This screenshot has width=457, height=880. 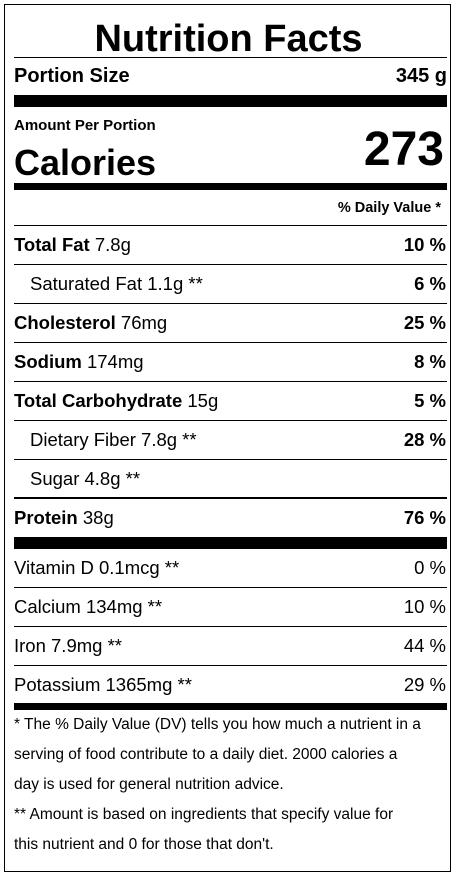 What do you see at coordinates (230, 76) in the screenshot?
I see `portion-size-row: Portion Size 345 g` at bounding box center [230, 76].